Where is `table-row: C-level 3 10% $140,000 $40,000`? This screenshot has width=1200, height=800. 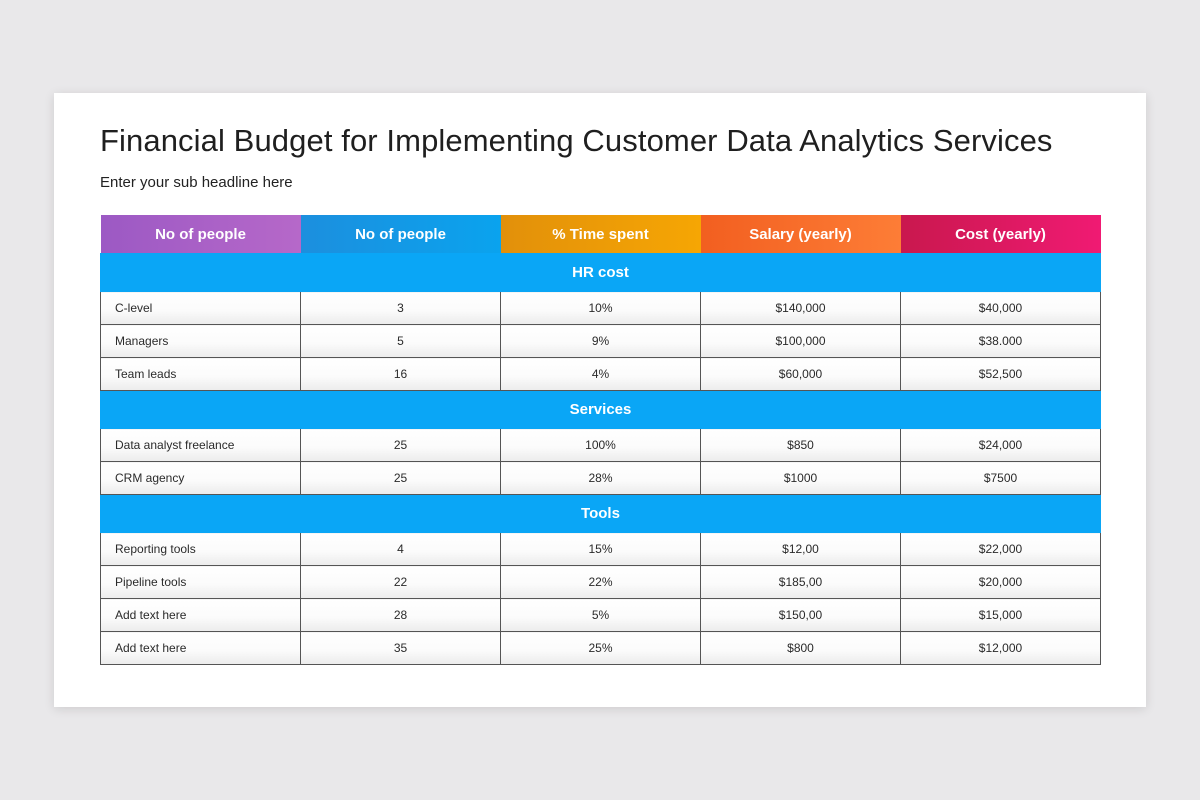 table-row: C-level 3 10% $140,000 $40,000 is located at coordinates (600, 308).